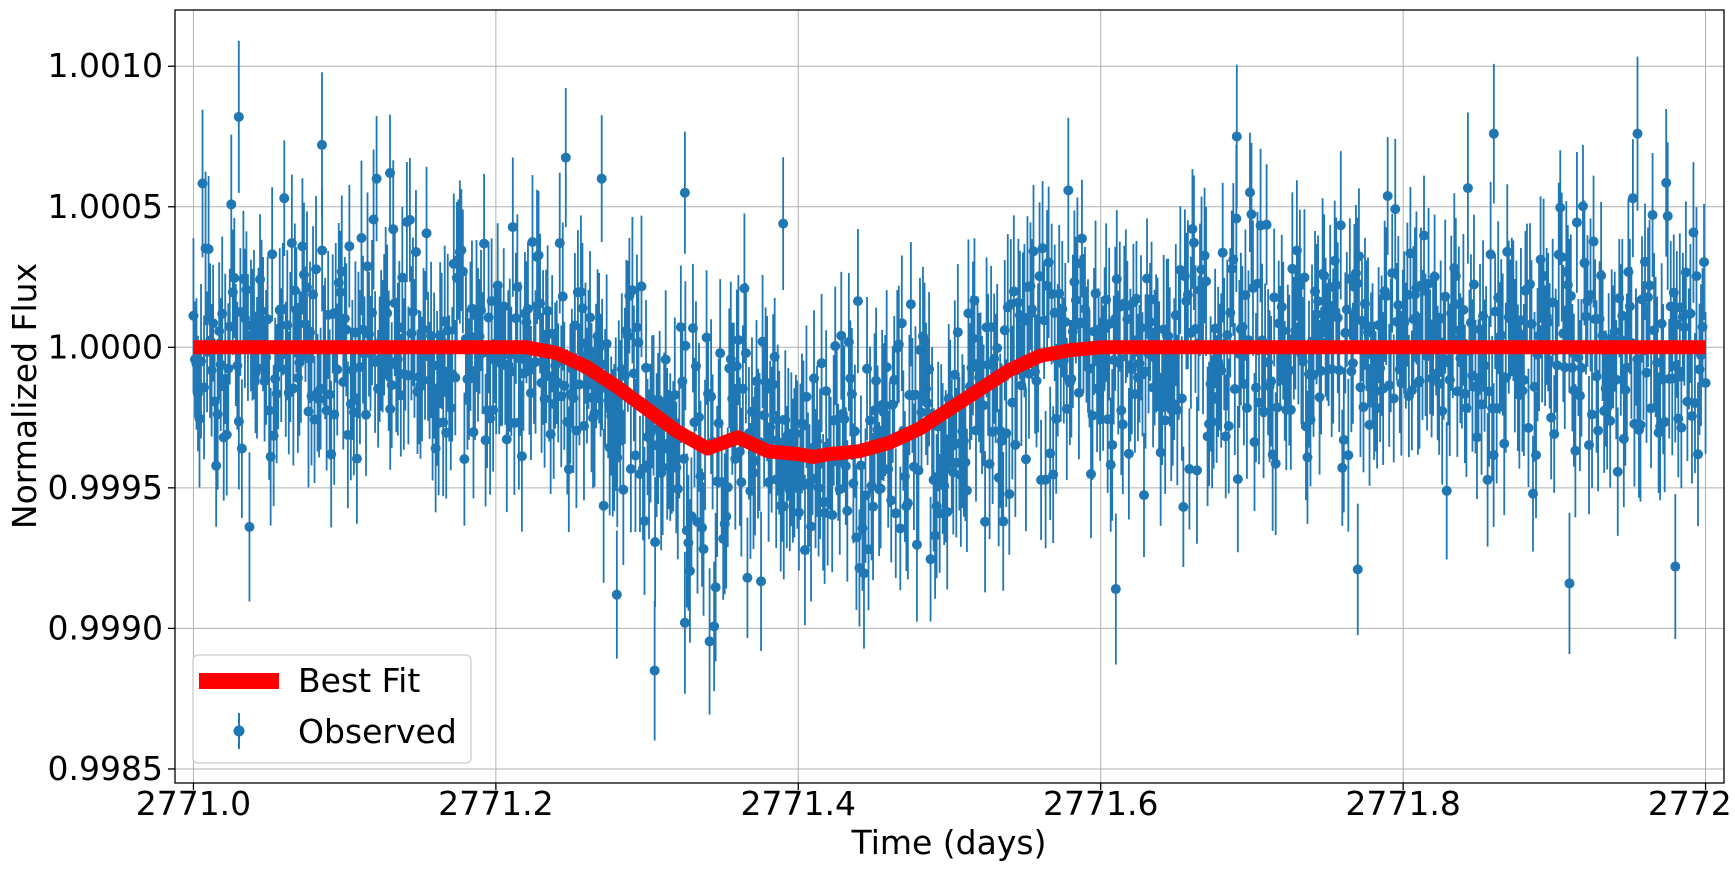 The width and height of the screenshot is (1735, 871). Describe the element at coordinates (105, 627) in the screenshot. I see `y-tick-label: 0.9990` at that location.